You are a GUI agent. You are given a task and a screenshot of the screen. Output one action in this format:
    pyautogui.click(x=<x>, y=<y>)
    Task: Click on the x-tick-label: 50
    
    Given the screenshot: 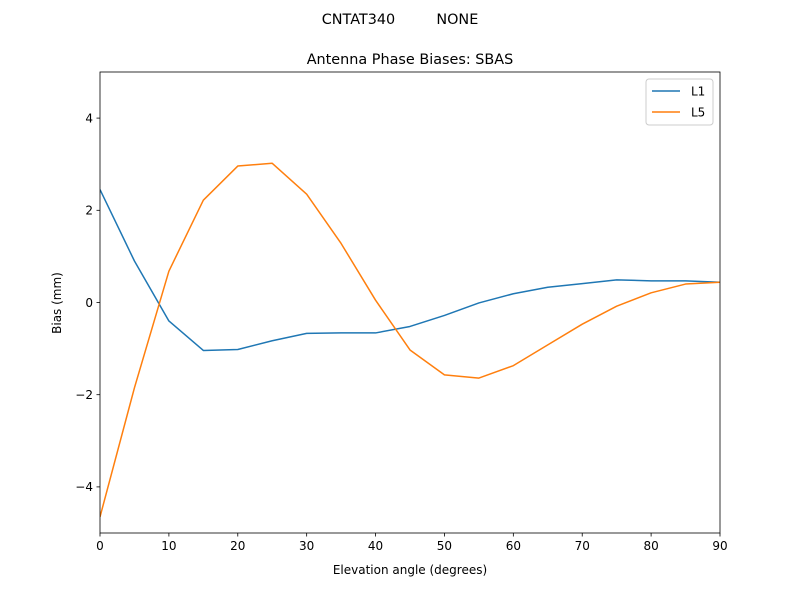 What is the action you would take?
    pyautogui.click(x=444, y=546)
    